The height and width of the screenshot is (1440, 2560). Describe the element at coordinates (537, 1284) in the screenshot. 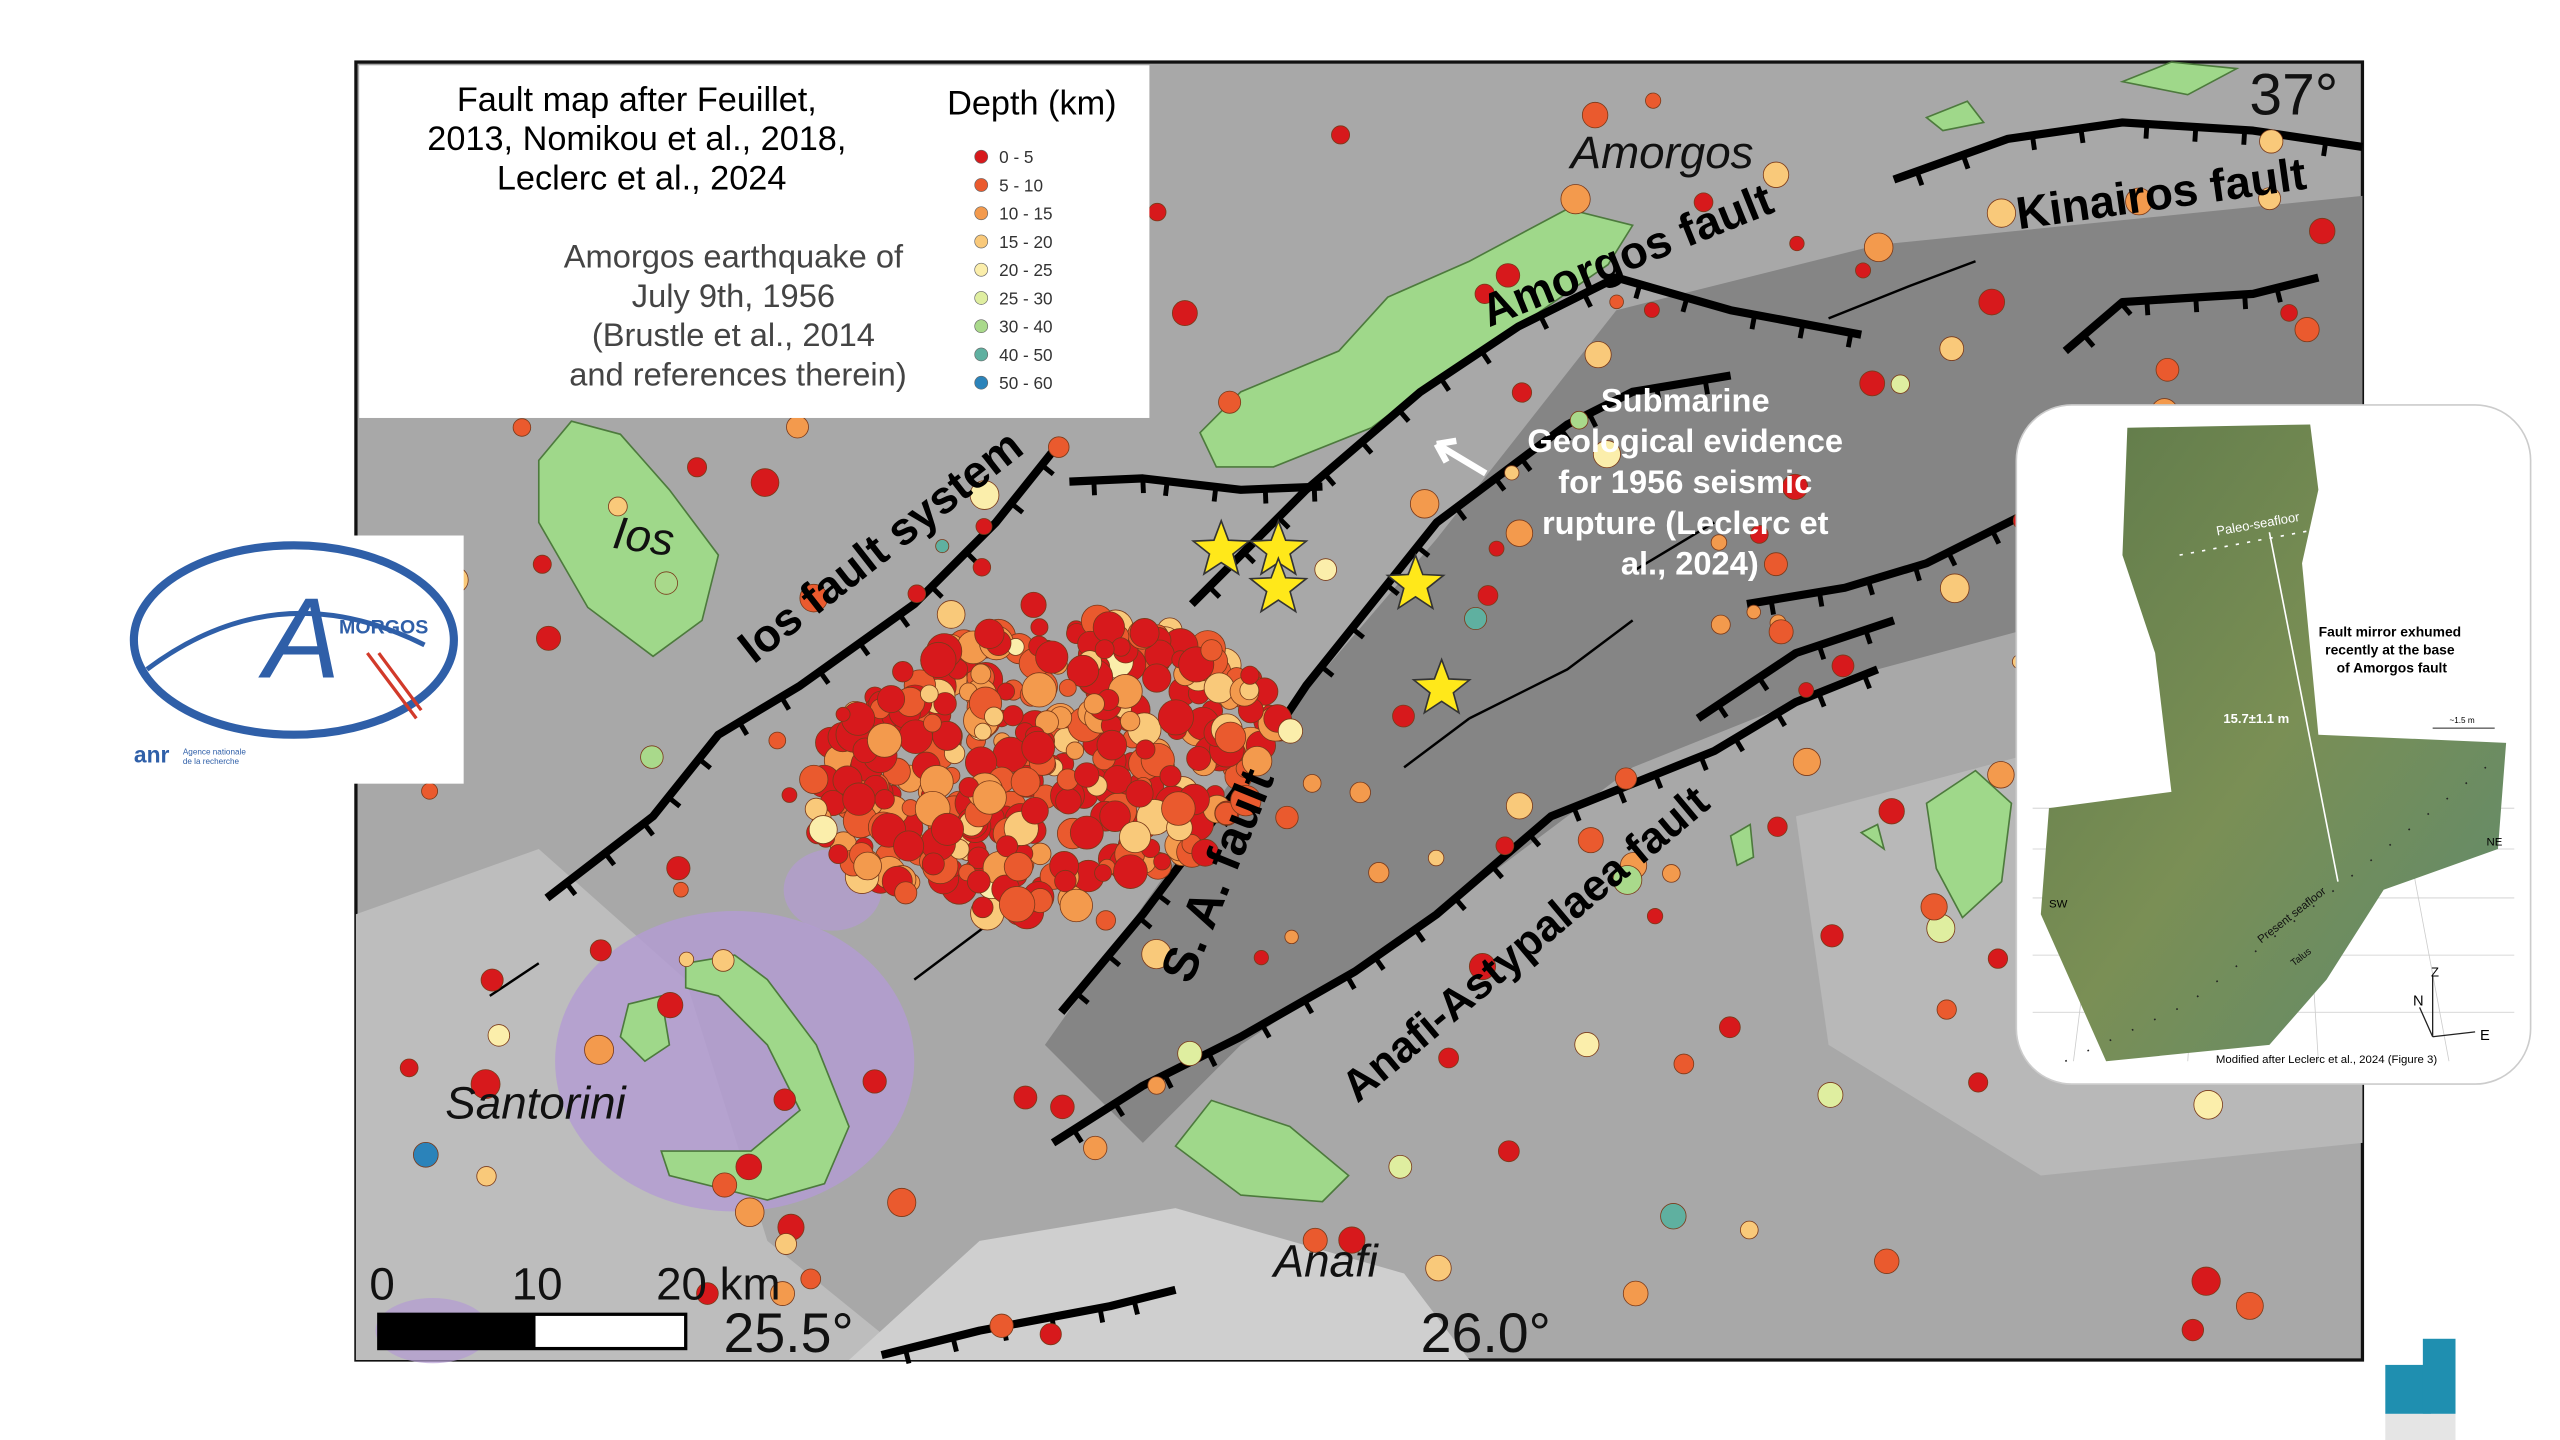

I see `scale-label: 10` at that location.